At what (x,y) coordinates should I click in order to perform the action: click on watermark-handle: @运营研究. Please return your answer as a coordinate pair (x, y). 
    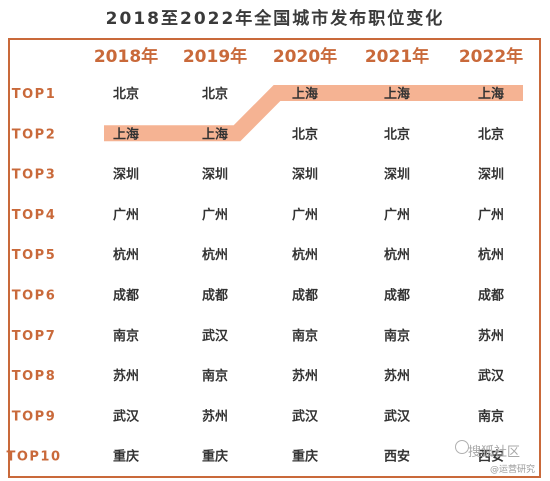
    Looking at the image, I should click on (513, 470).